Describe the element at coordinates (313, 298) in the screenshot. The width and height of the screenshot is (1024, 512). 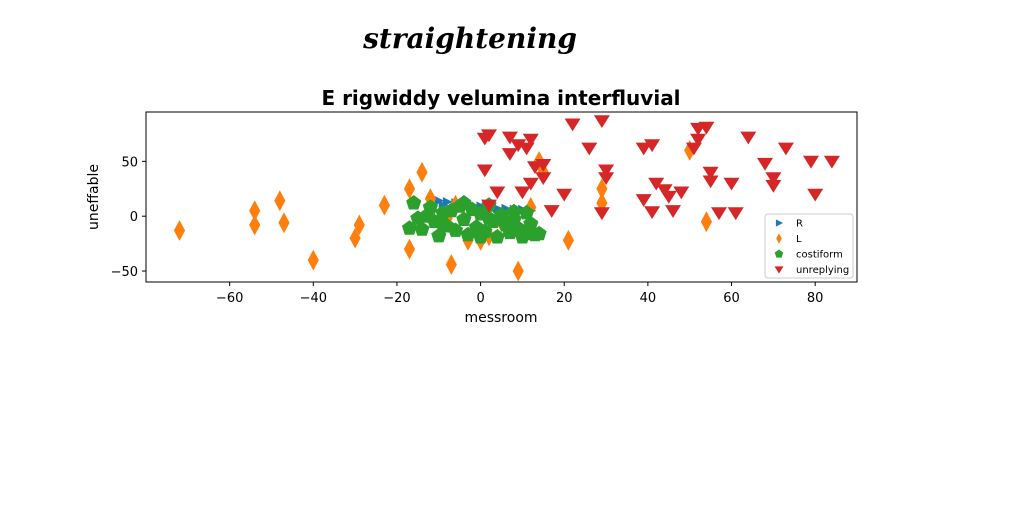
I see `x-tick-label: −40` at that location.